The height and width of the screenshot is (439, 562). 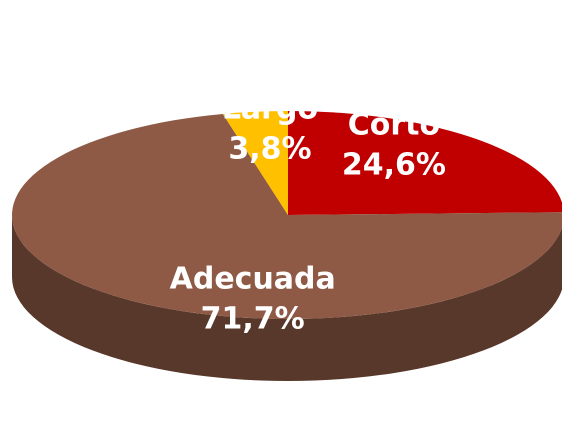 I want to click on slice-value-label: 71,7%, so click(x=253, y=318).